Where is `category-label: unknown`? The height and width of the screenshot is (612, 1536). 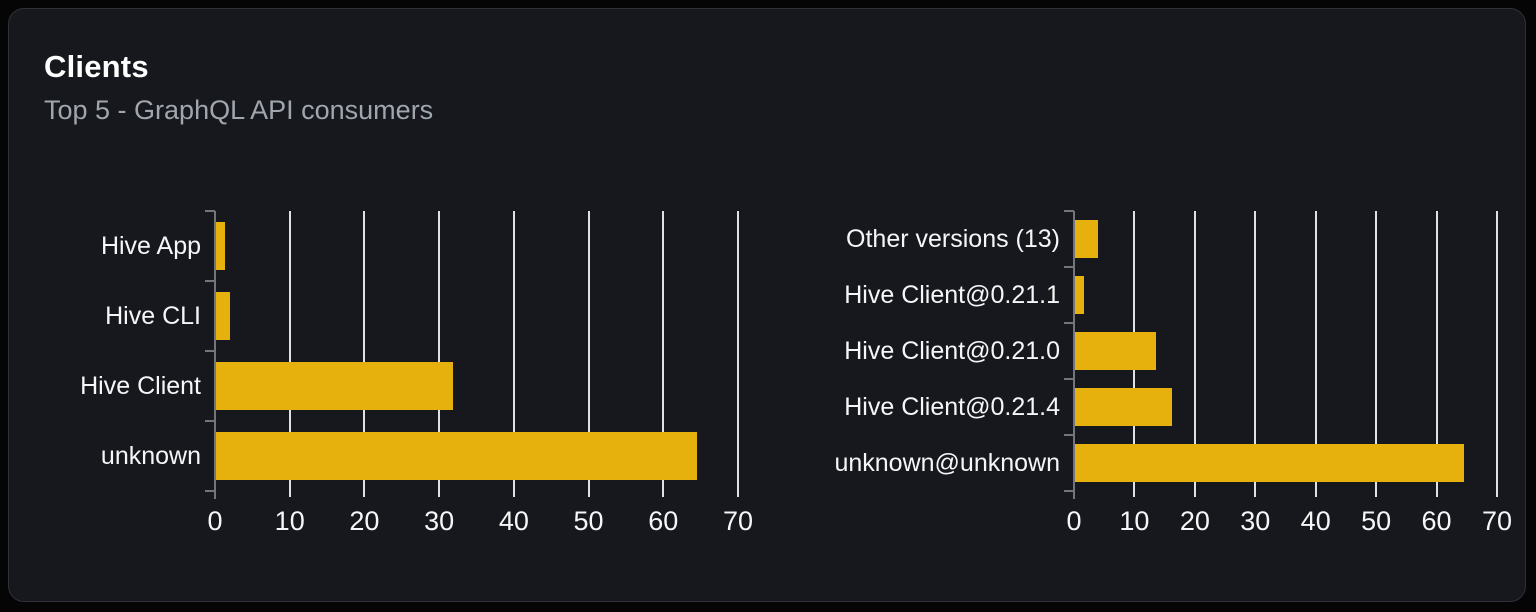 category-label: unknown is located at coordinates (150, 455).